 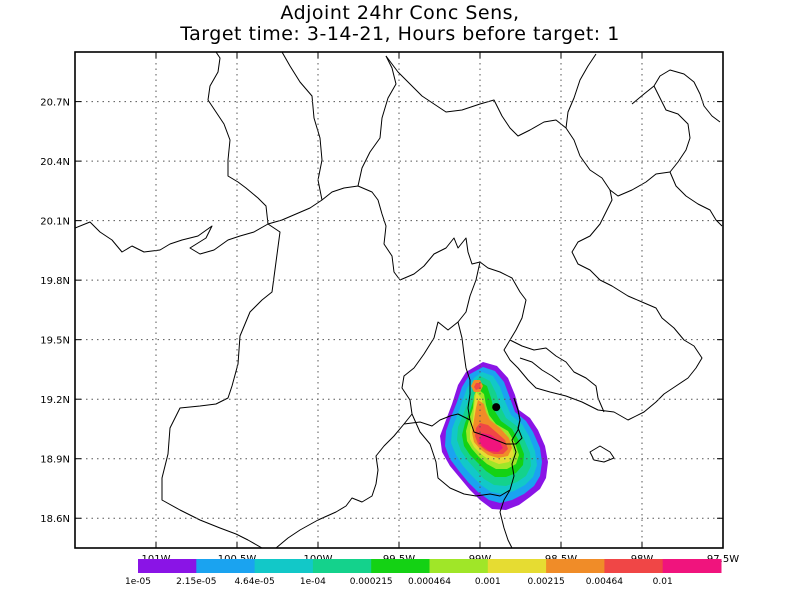 I want to click on boundary-guanajuato-east, so click(x=377, y=121).